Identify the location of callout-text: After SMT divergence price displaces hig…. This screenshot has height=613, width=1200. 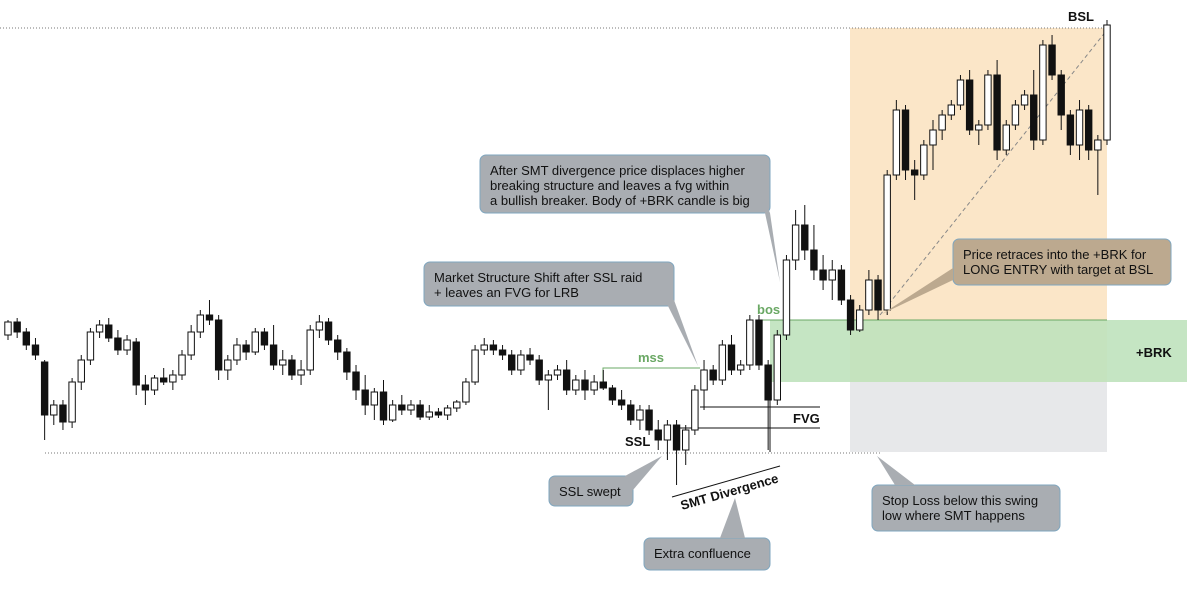
(617, 170).